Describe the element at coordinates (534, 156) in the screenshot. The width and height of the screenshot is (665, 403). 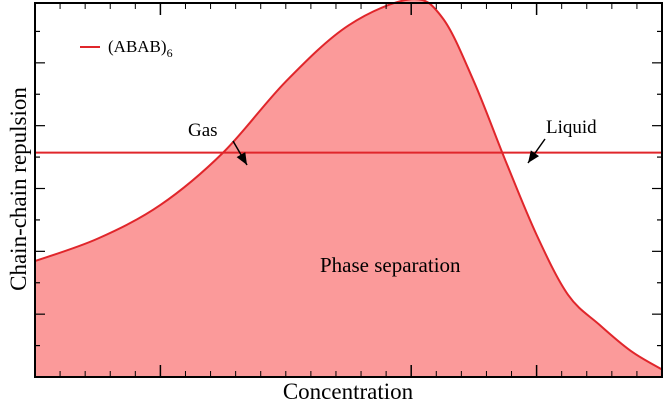
I see `liquid-arrow-head` at that location.